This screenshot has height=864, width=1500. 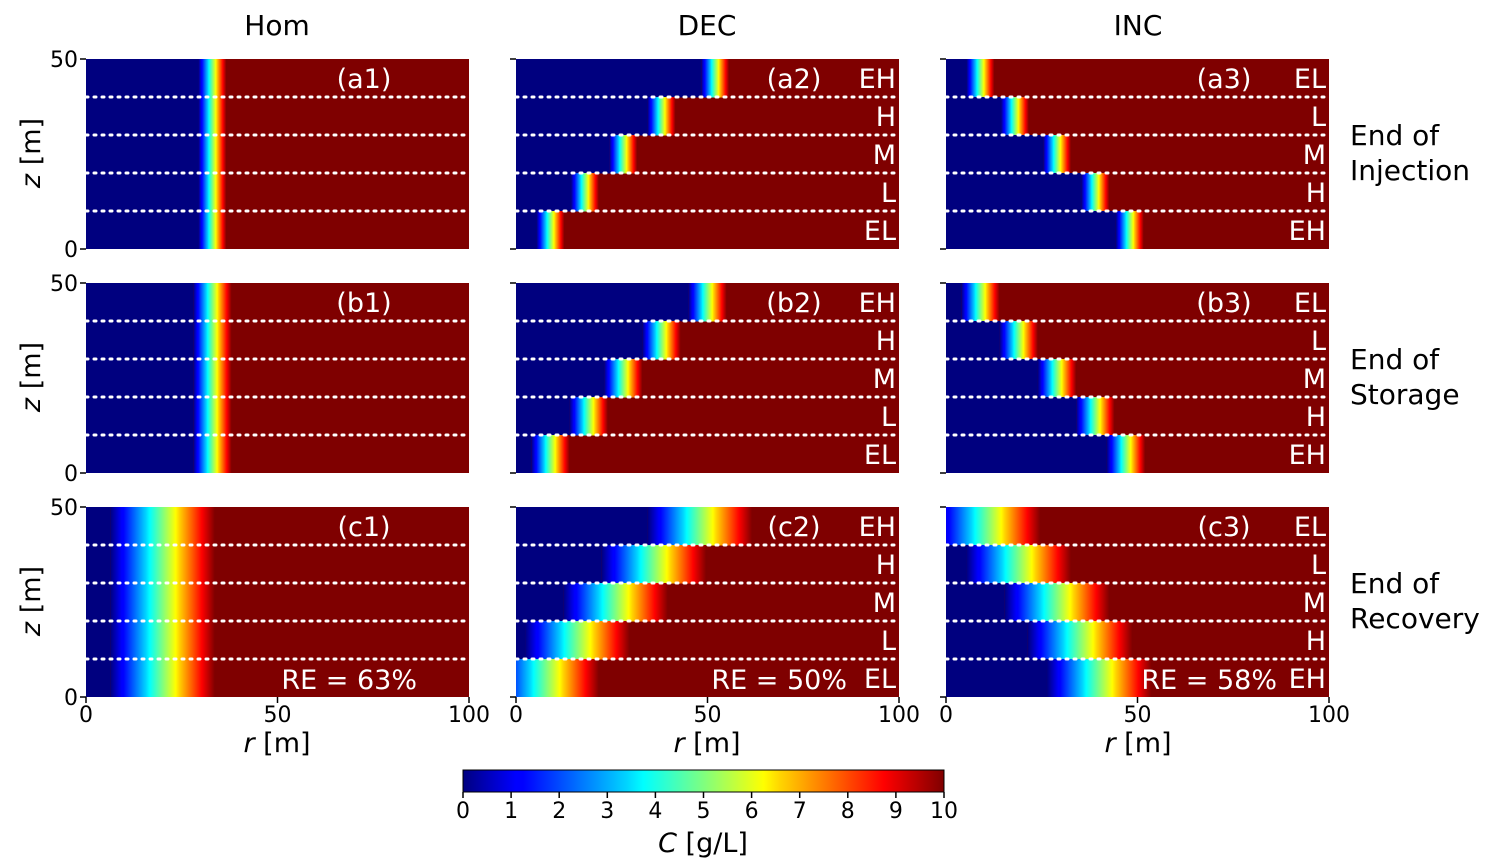 What do you see at coordinates (511, 811) in the screenshot?
I see `colorbar-tick-label: 1` at bounding box center [511, 811].